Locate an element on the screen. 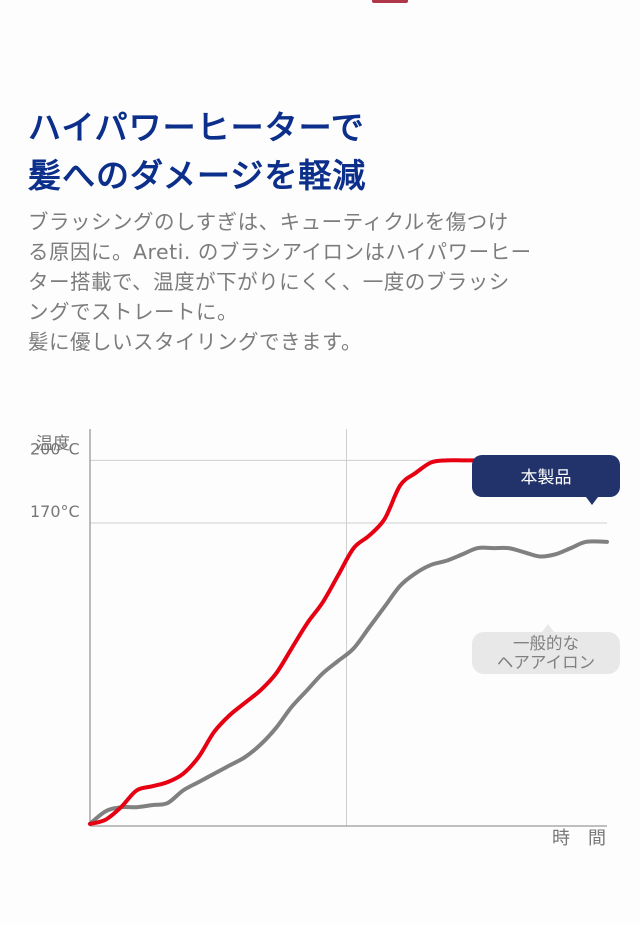 The image size is (640, 925). legend-badge-product is located at coordinates (546, 480).